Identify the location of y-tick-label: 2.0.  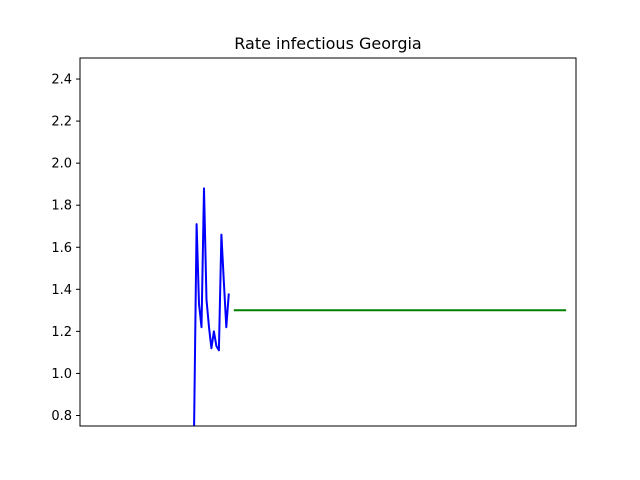
(61, 164).